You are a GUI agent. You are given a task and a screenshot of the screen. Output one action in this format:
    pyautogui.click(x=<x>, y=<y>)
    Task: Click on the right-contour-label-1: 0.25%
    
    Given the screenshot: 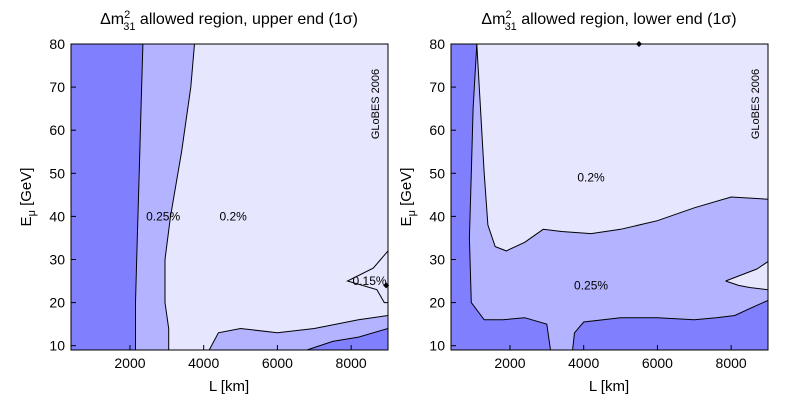 What is the action you would take?
    pyautogui.click(x=591, y=285)
    